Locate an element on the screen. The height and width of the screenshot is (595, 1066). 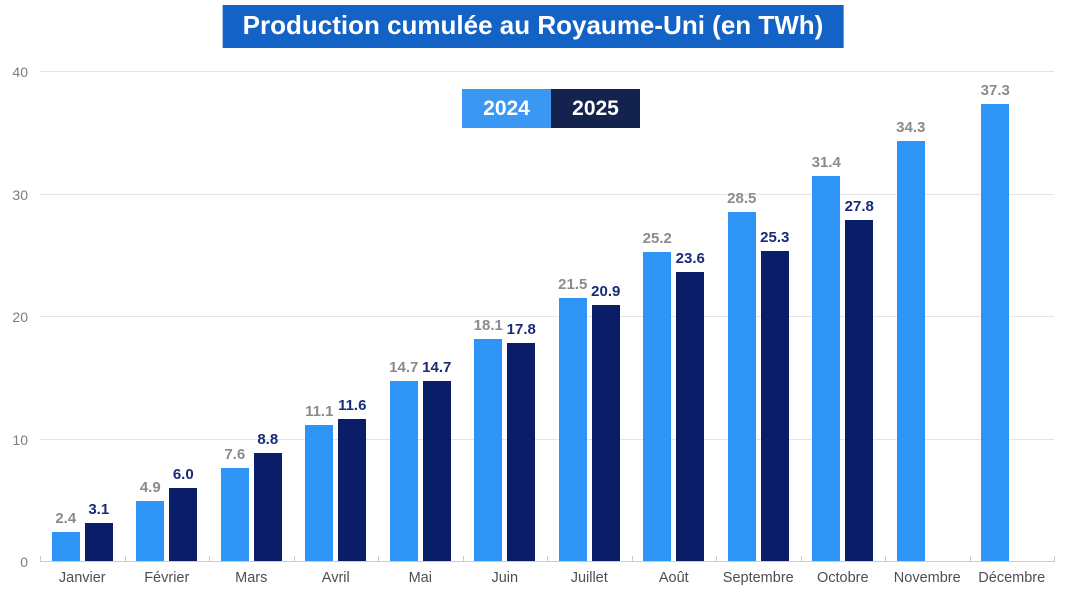
x-axis-label-août: Août is located at coordinates (673, 578).